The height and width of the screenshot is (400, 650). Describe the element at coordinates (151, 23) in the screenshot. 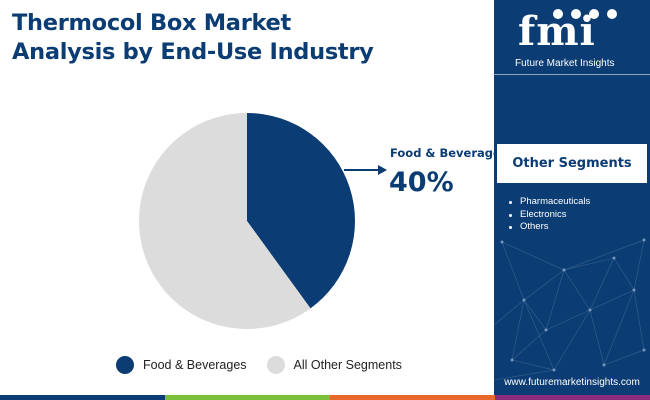

I see `chart-title-line-1: Thermocol Box Market` at that location.